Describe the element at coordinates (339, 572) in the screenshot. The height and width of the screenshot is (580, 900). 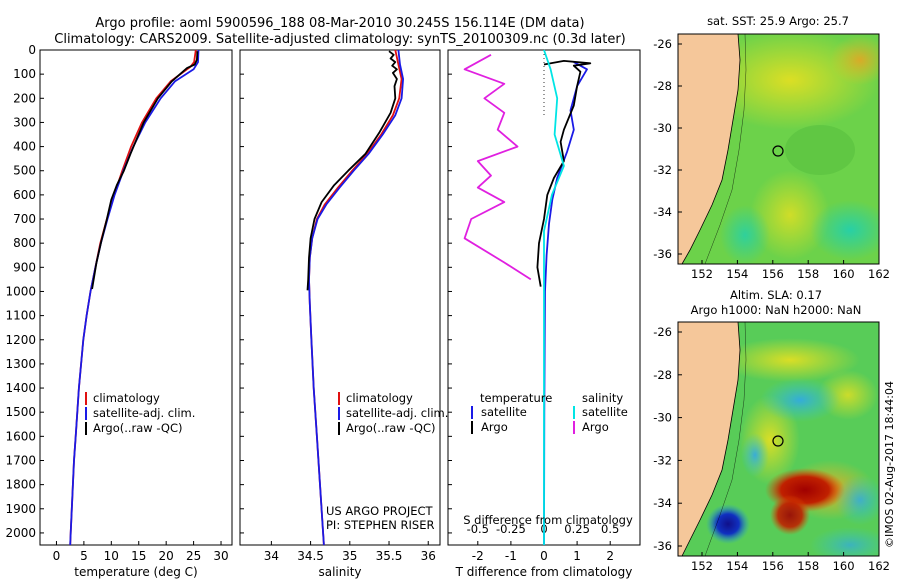
I see `x-axis-label: salinity` at that location.